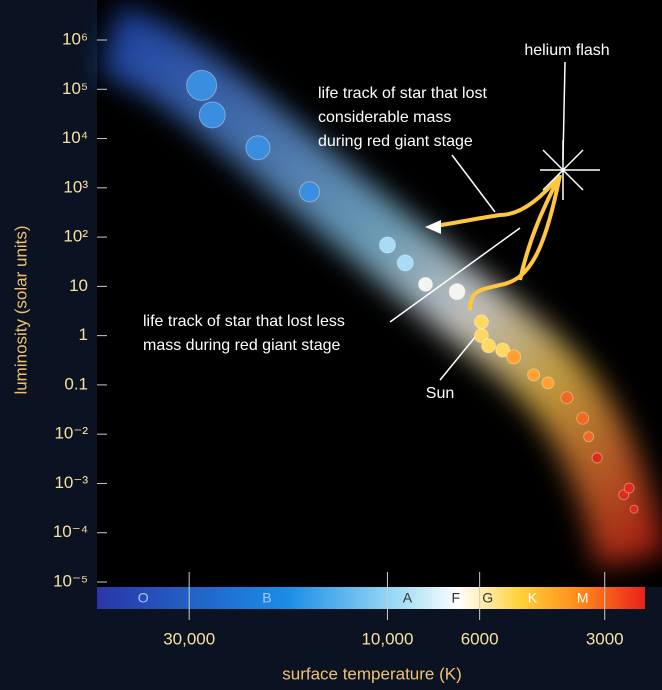 This screenshot has height=690, width=662. Describe the element at coordinates (83, 334) in the screenshot. I see `y-tick-label: 1` at that location.